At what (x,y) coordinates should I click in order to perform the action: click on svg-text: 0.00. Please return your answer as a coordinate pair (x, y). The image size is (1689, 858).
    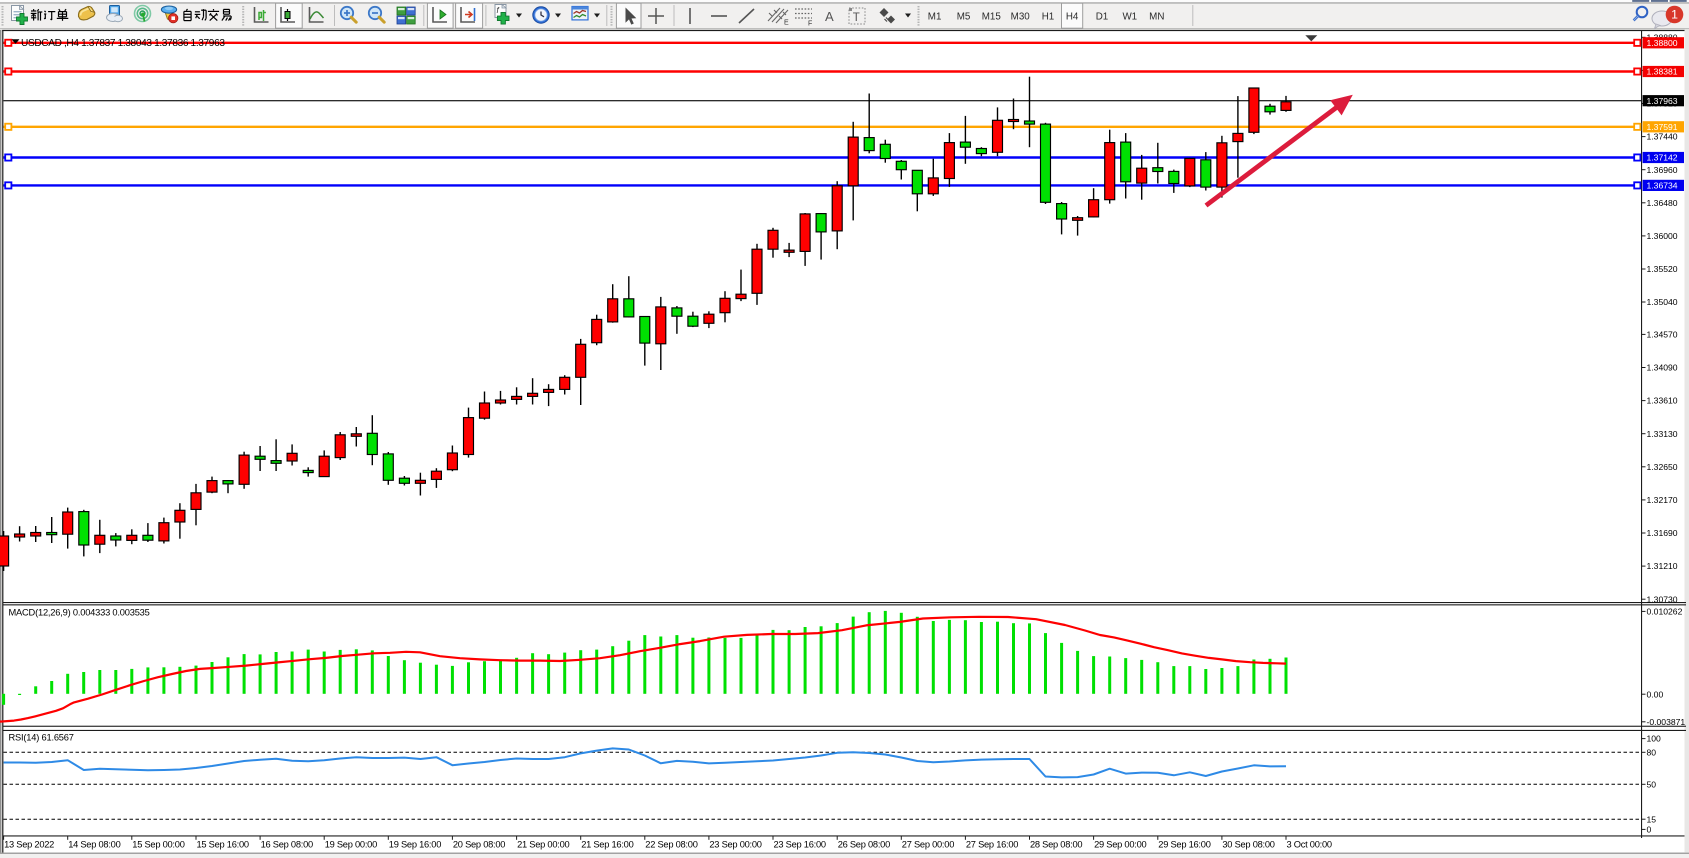
    Looking at the image, I should click on (1655, 694).